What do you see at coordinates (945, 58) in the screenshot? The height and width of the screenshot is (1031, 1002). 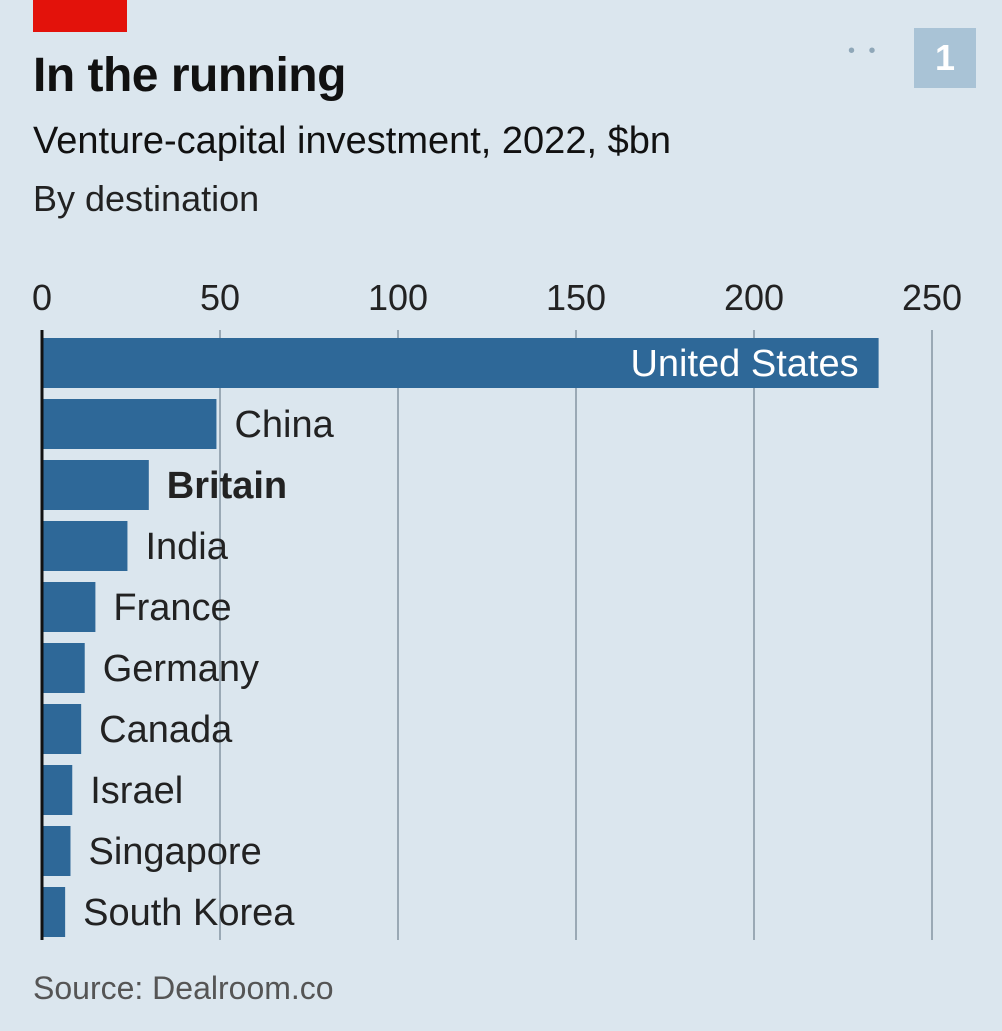 I see `chart-number-badge: 1` at bounding box center [945, 58].